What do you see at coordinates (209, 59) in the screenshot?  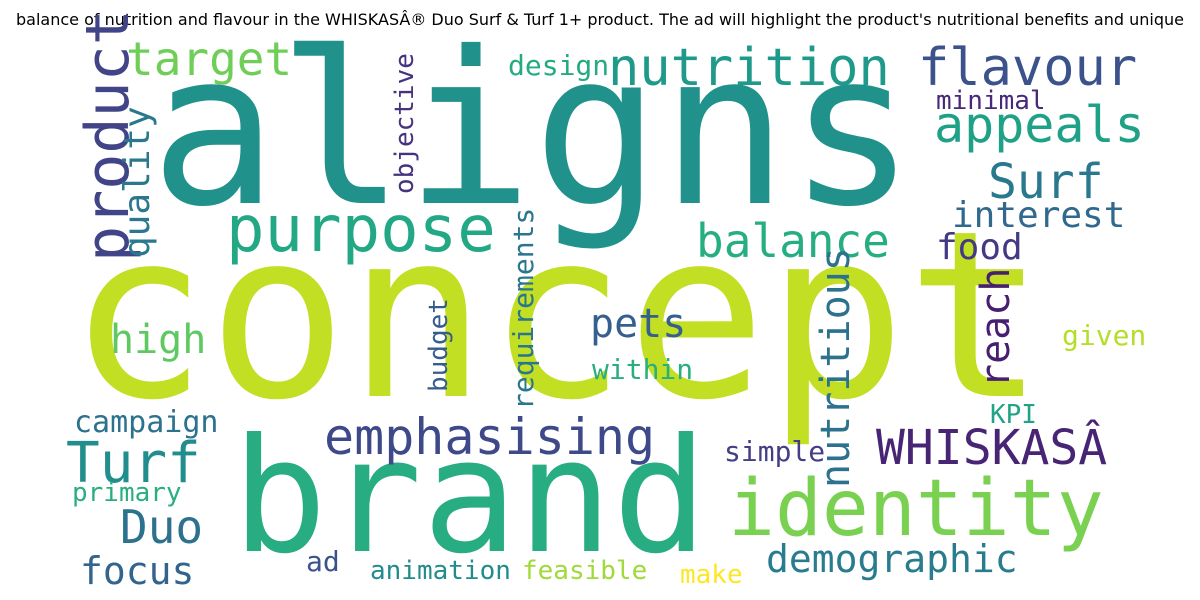 I see `word-target: target` at bounding box center [209, 59].